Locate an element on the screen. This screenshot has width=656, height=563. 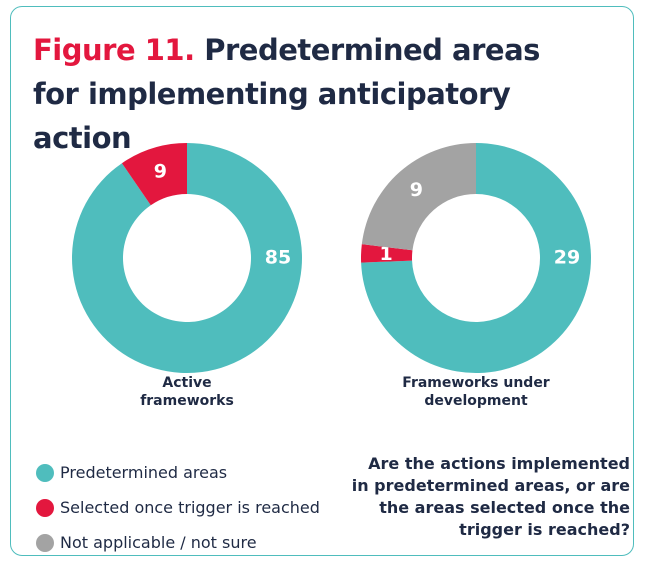
legend-item: Not applicable / not sure is located at coordinates (178, 542).